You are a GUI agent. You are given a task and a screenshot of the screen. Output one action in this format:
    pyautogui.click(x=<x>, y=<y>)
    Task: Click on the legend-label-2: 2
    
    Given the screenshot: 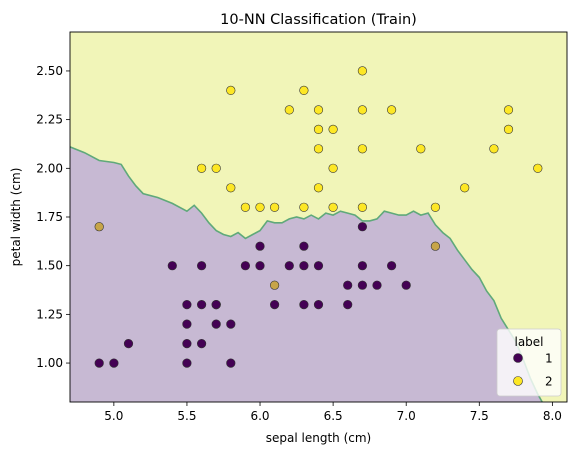 What is the action you would take?
    pyautogui.click(x=549, y=382)
    